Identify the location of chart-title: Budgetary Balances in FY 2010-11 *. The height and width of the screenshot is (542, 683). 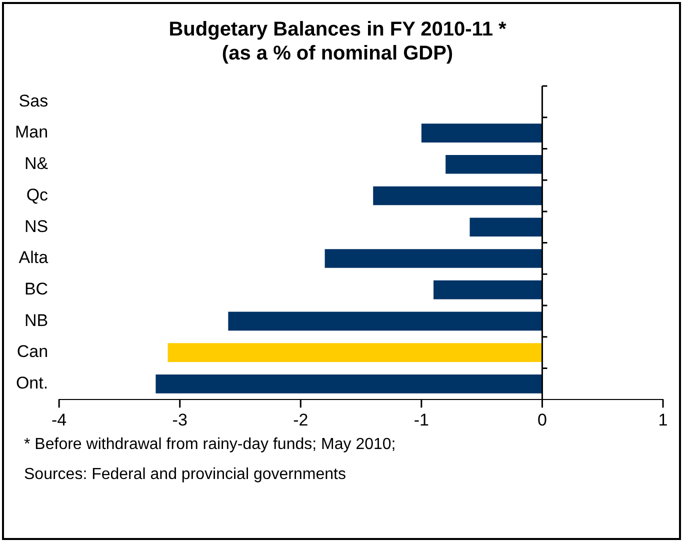
(337, 29).